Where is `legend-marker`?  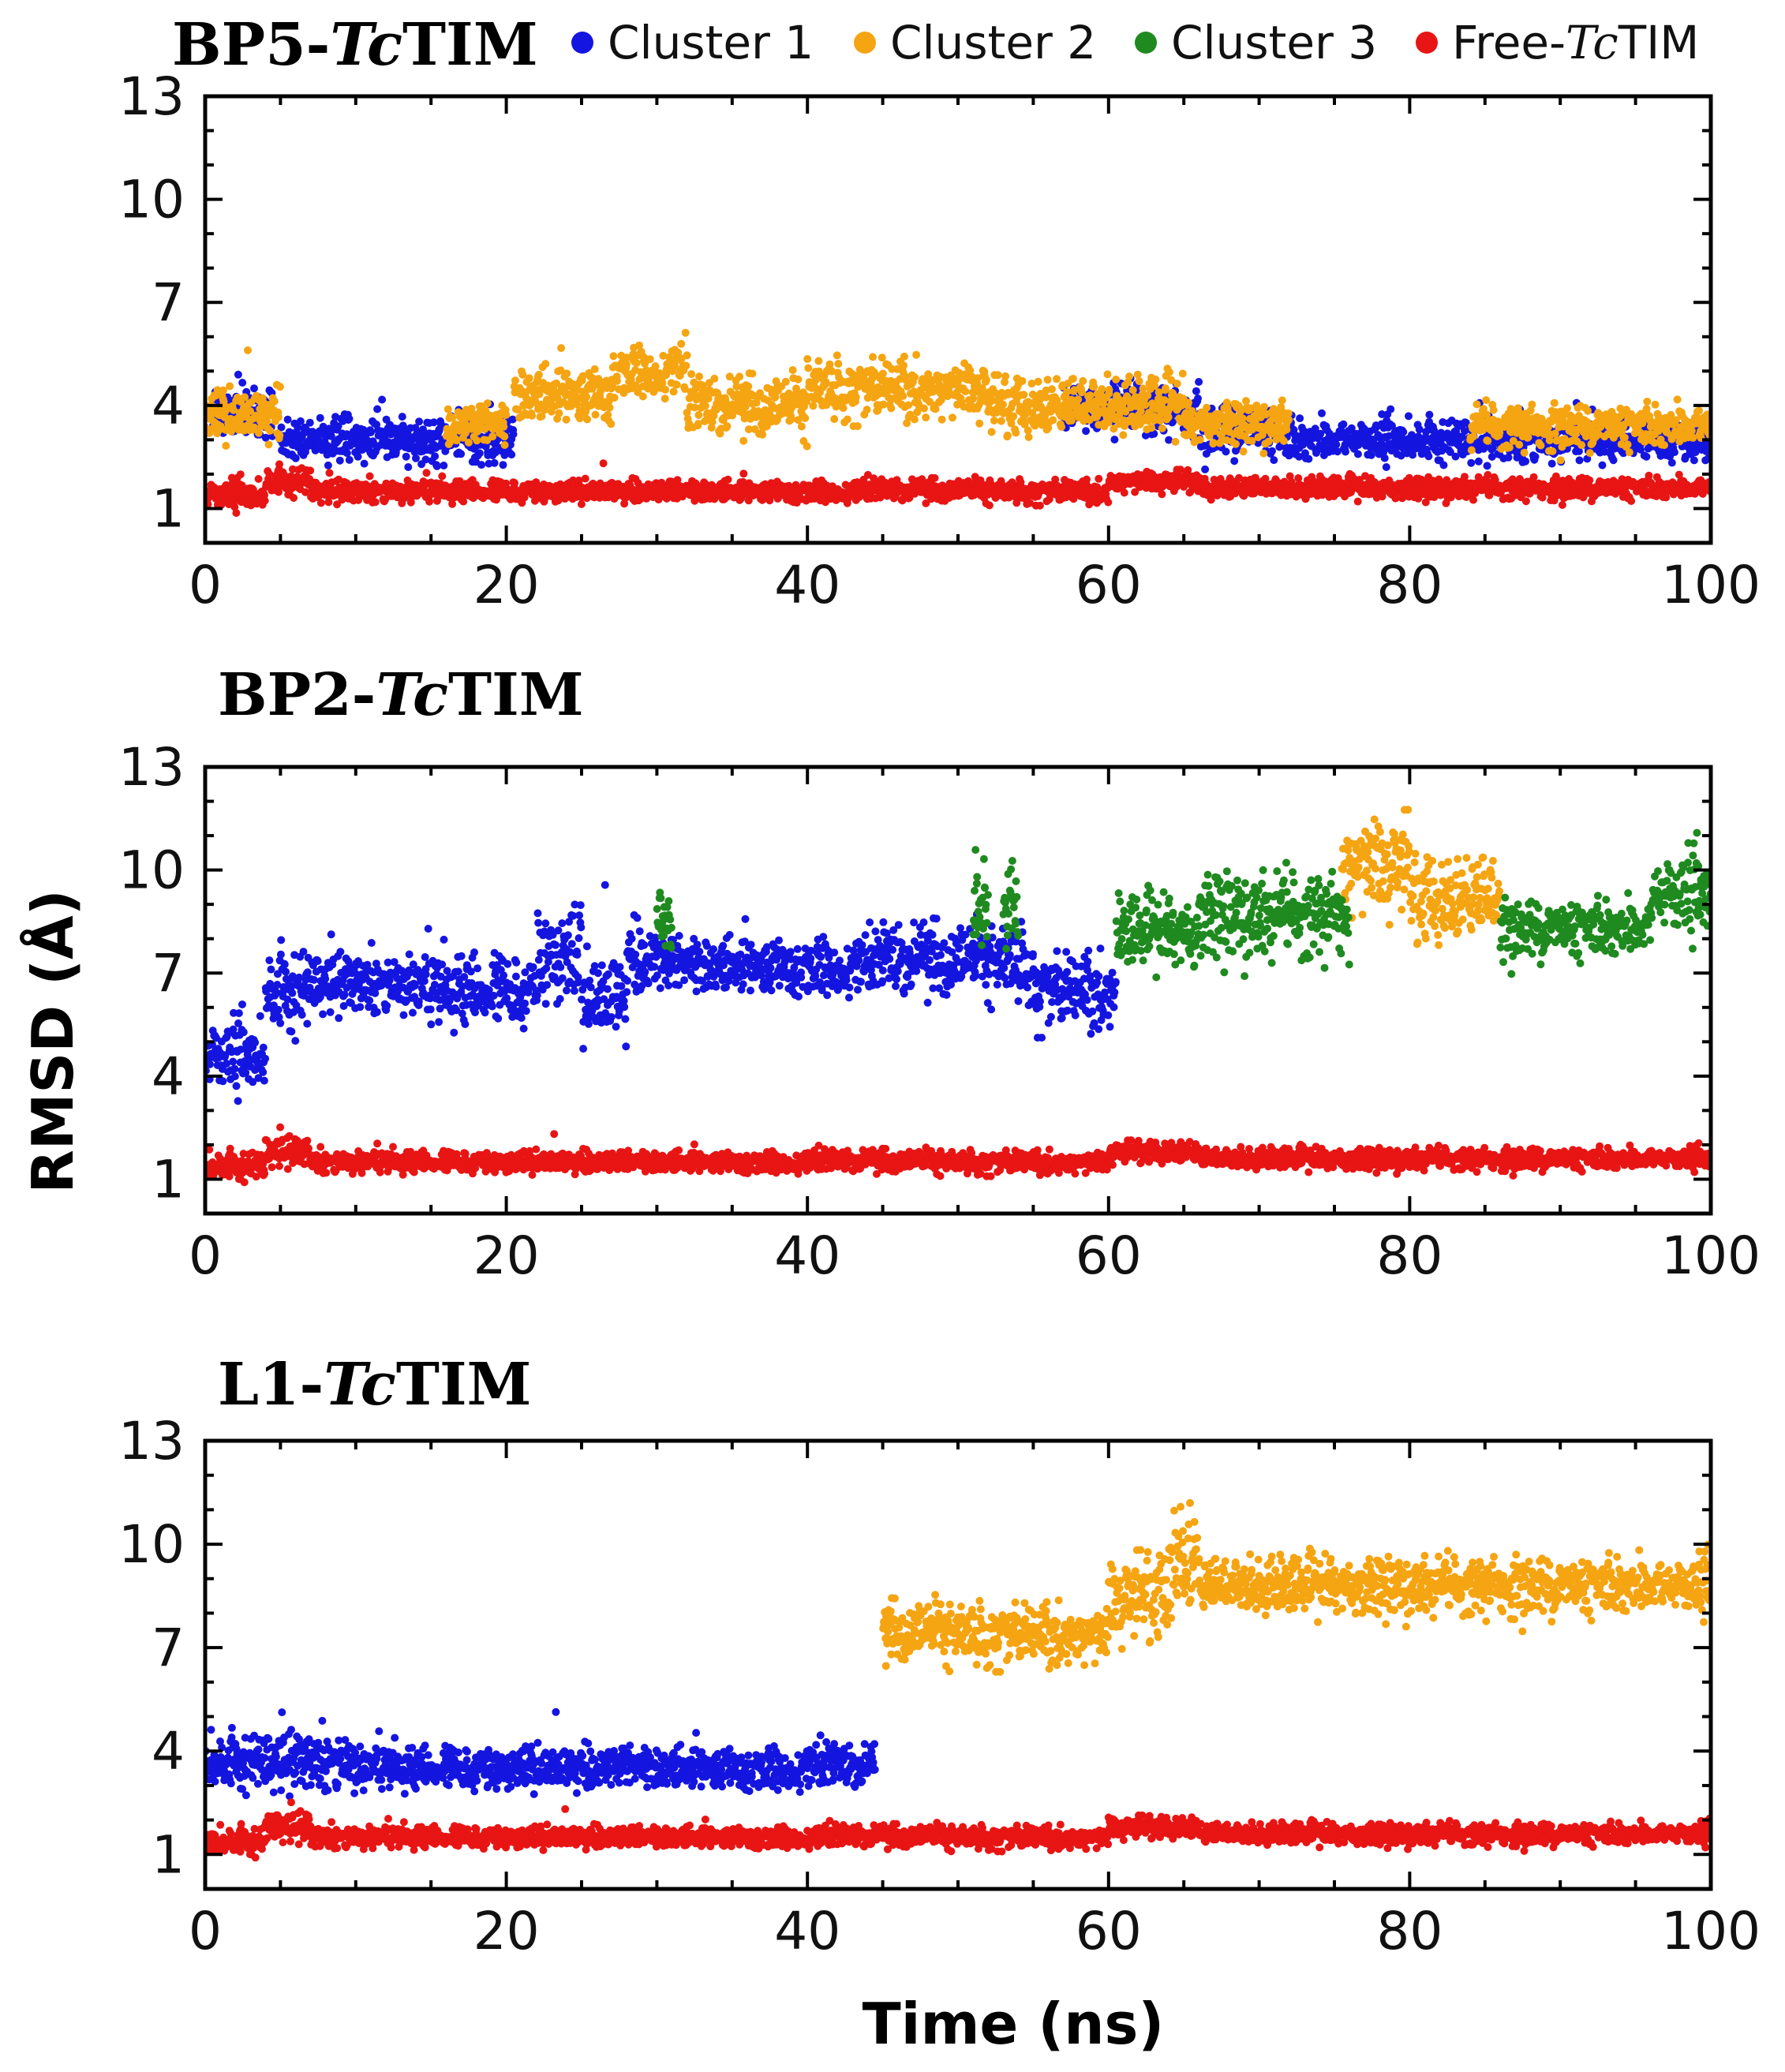 legend-marker is located at coordinates (865, 43).